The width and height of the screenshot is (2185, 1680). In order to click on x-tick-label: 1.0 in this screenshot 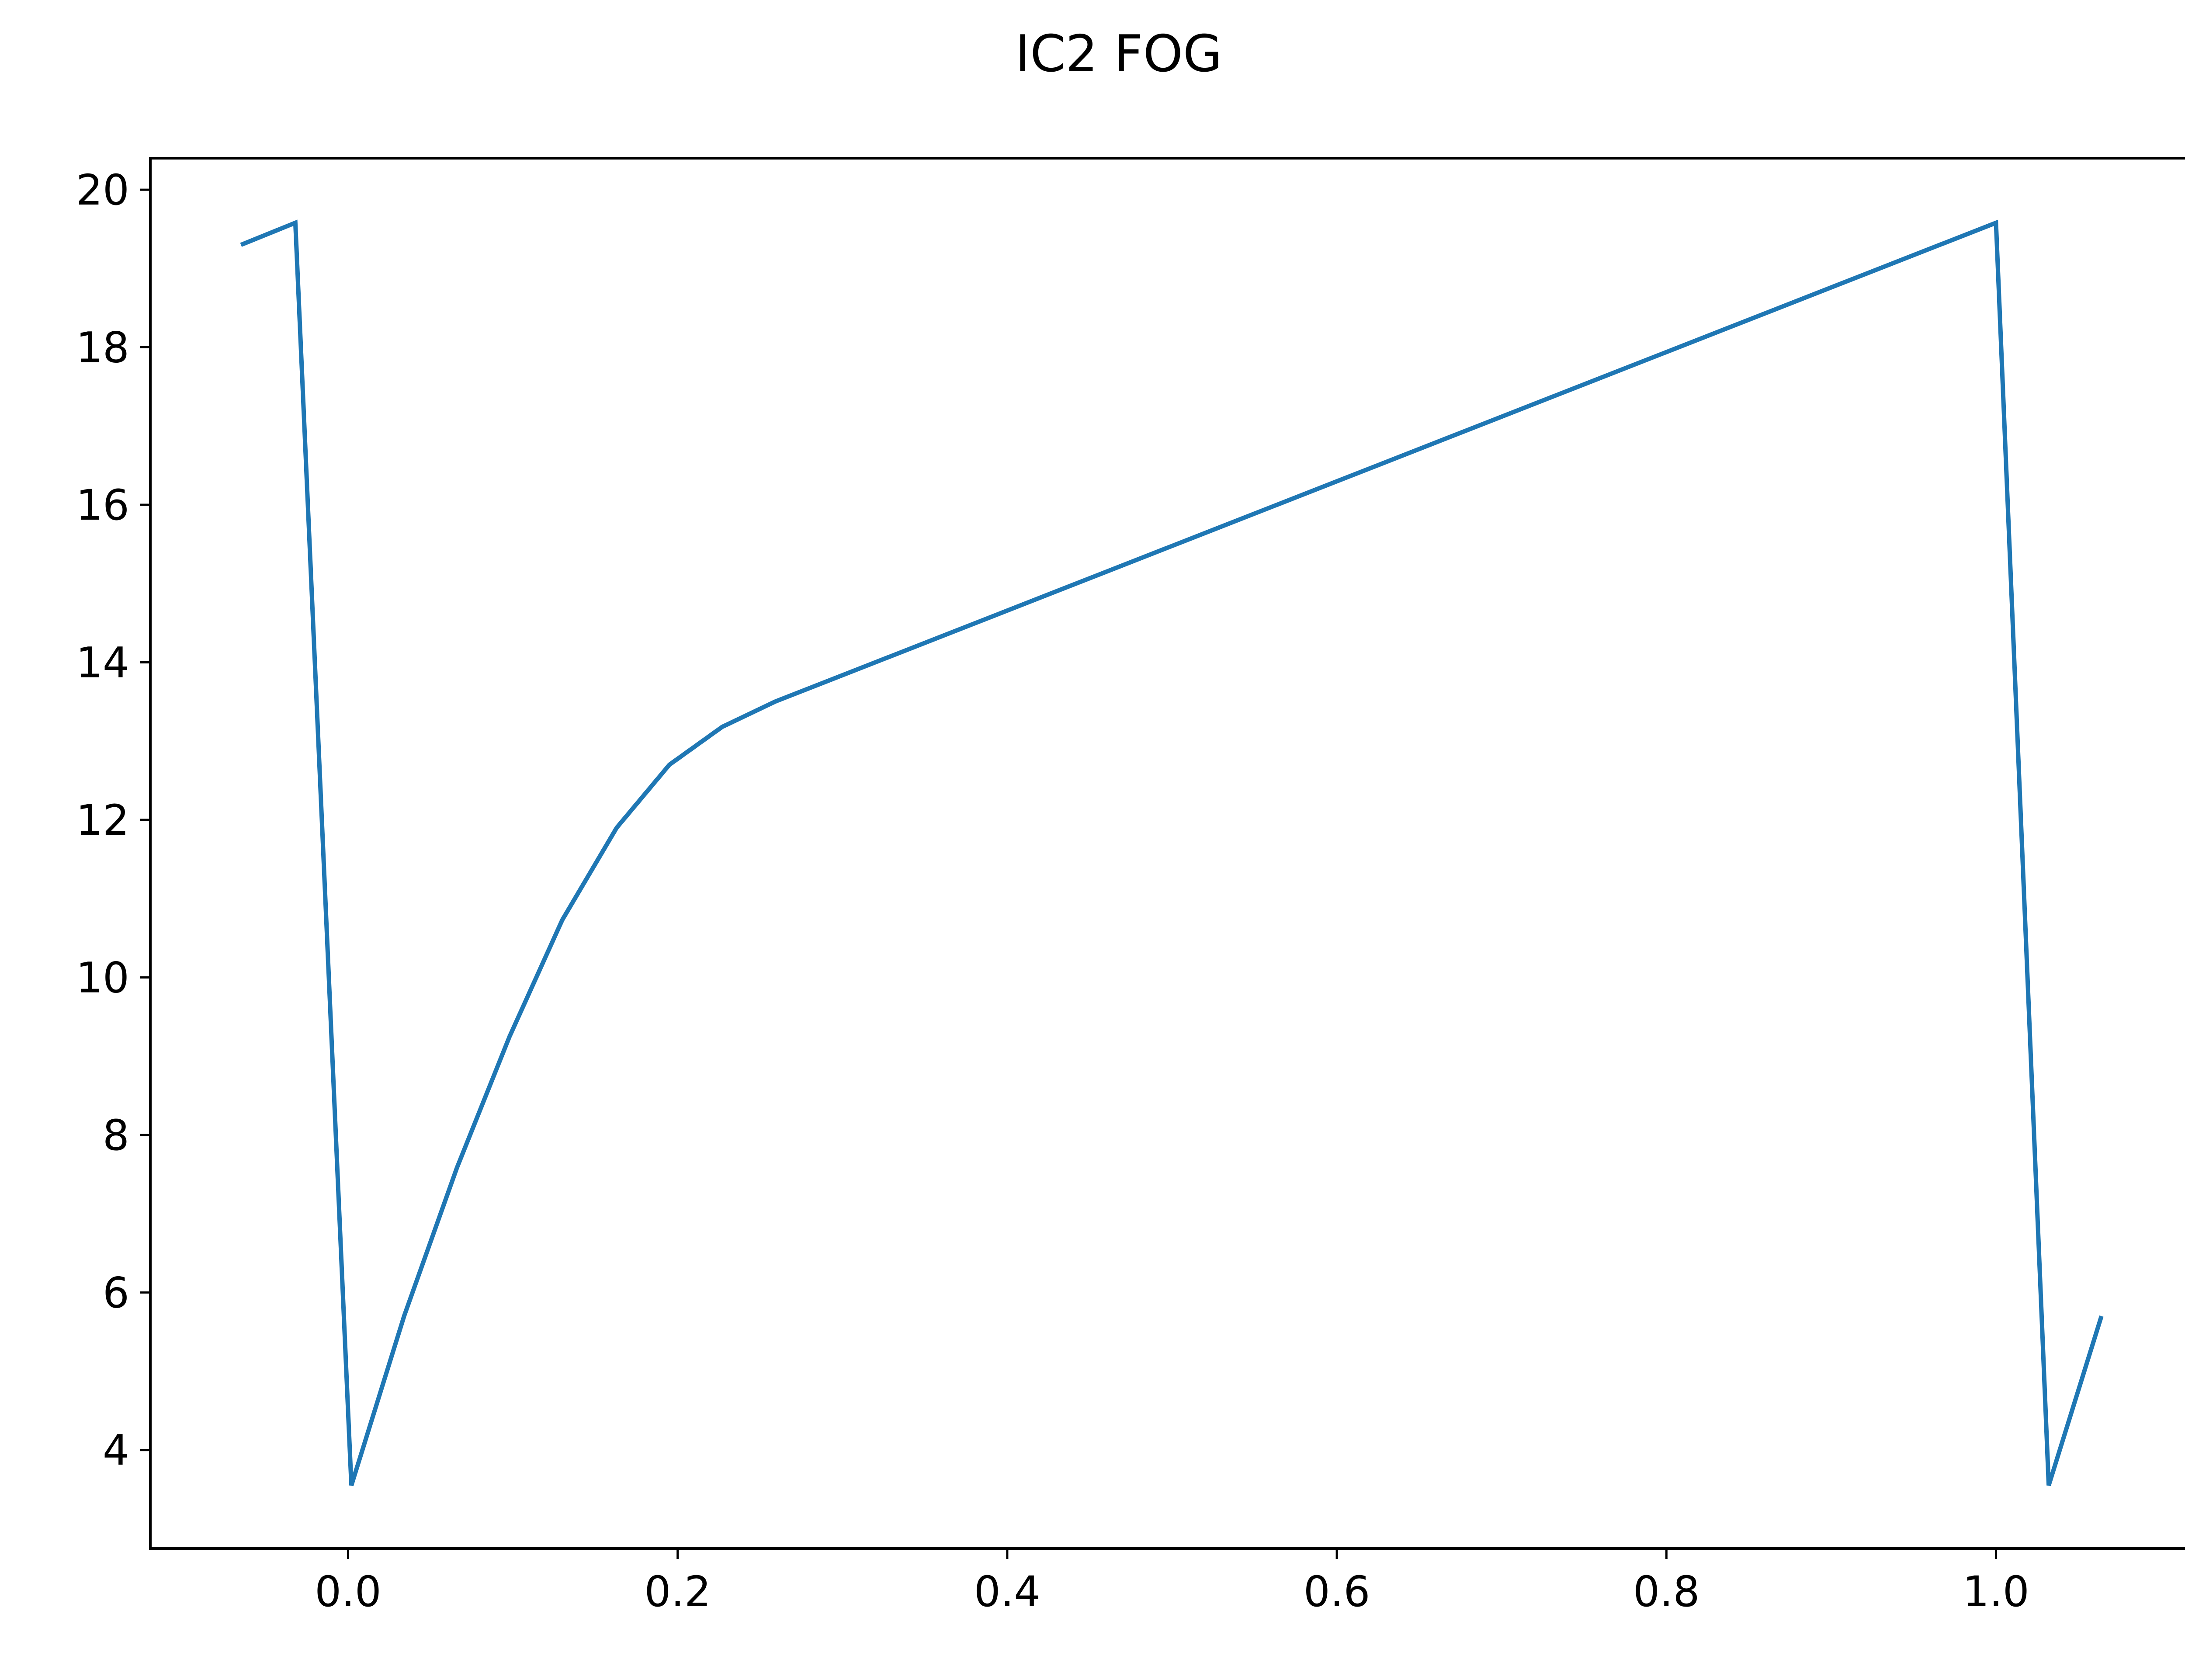, I will do `click(1996, 1591)`.